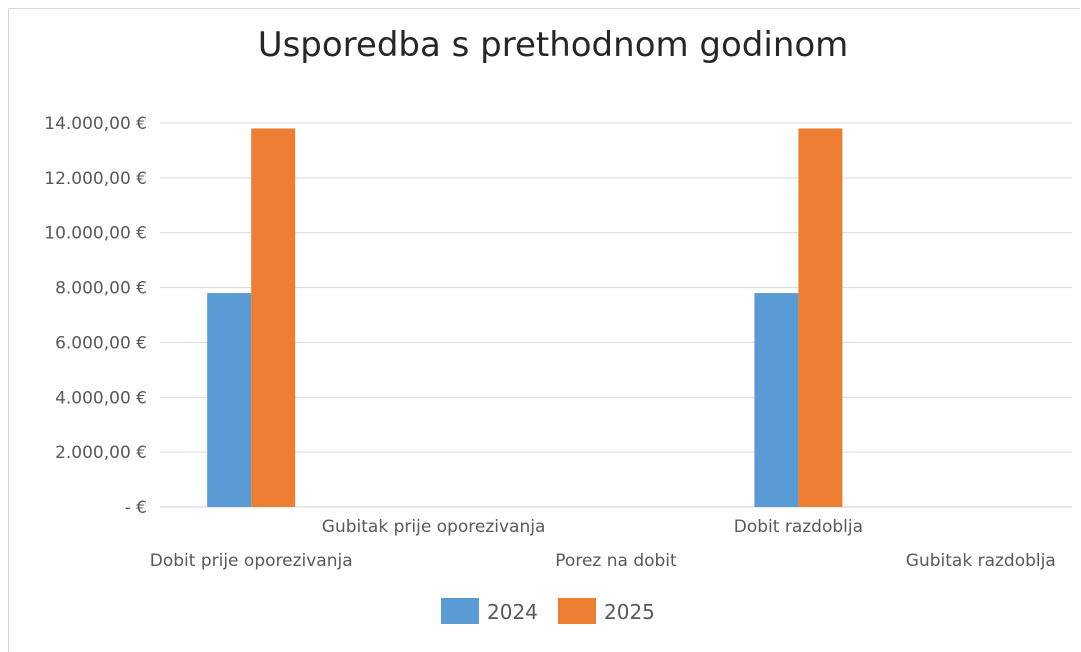 This screenshot has width=1081, height=652. I want to click on category-label: Gubitak razdoblja, so click(981, 561).